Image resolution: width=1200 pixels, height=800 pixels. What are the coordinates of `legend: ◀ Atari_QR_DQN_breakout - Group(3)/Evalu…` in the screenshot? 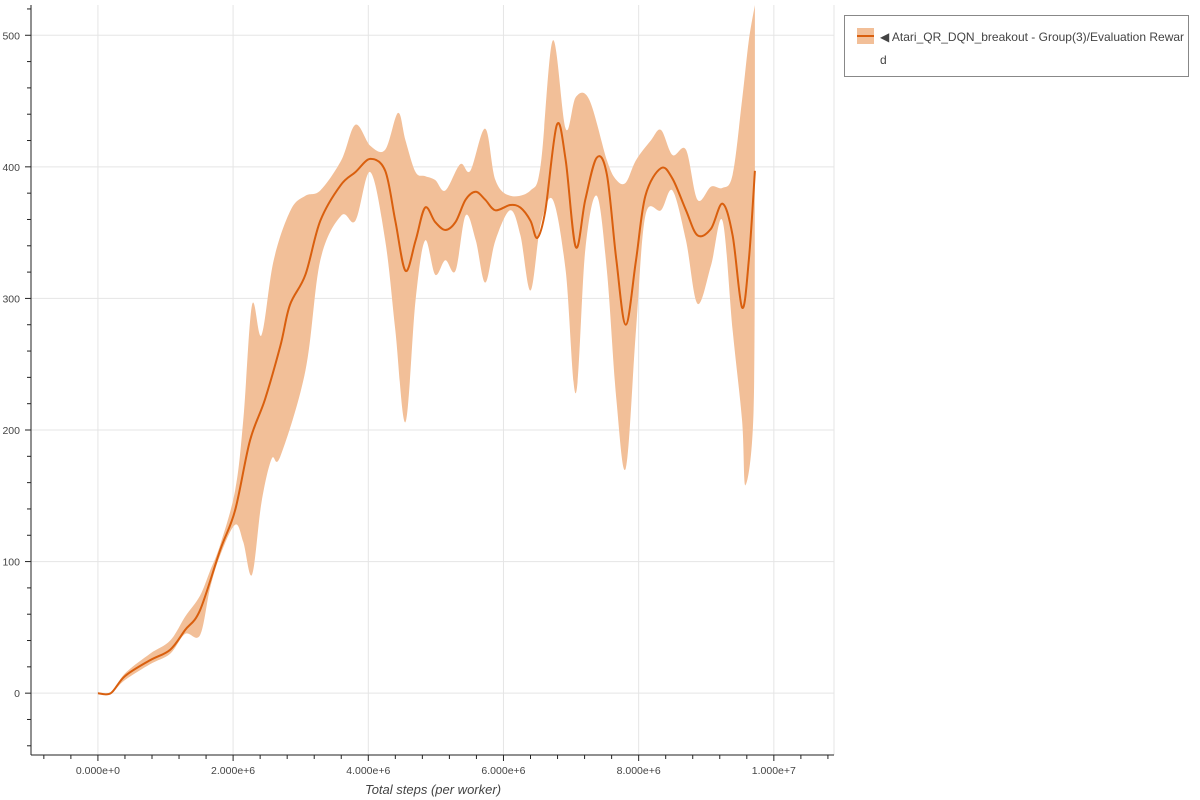 It's located at (1016, 46).